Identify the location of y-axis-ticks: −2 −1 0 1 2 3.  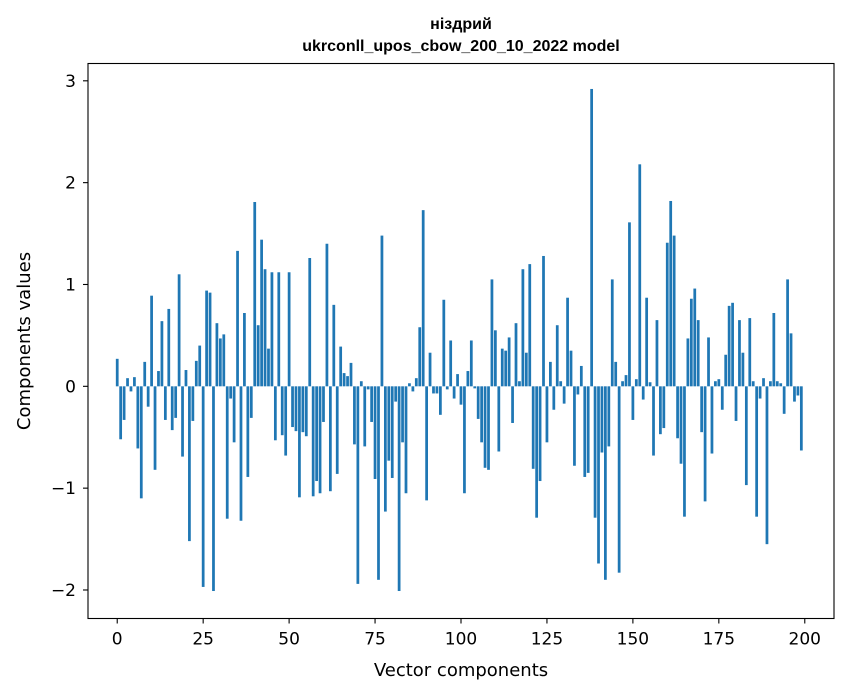
(69, 336).